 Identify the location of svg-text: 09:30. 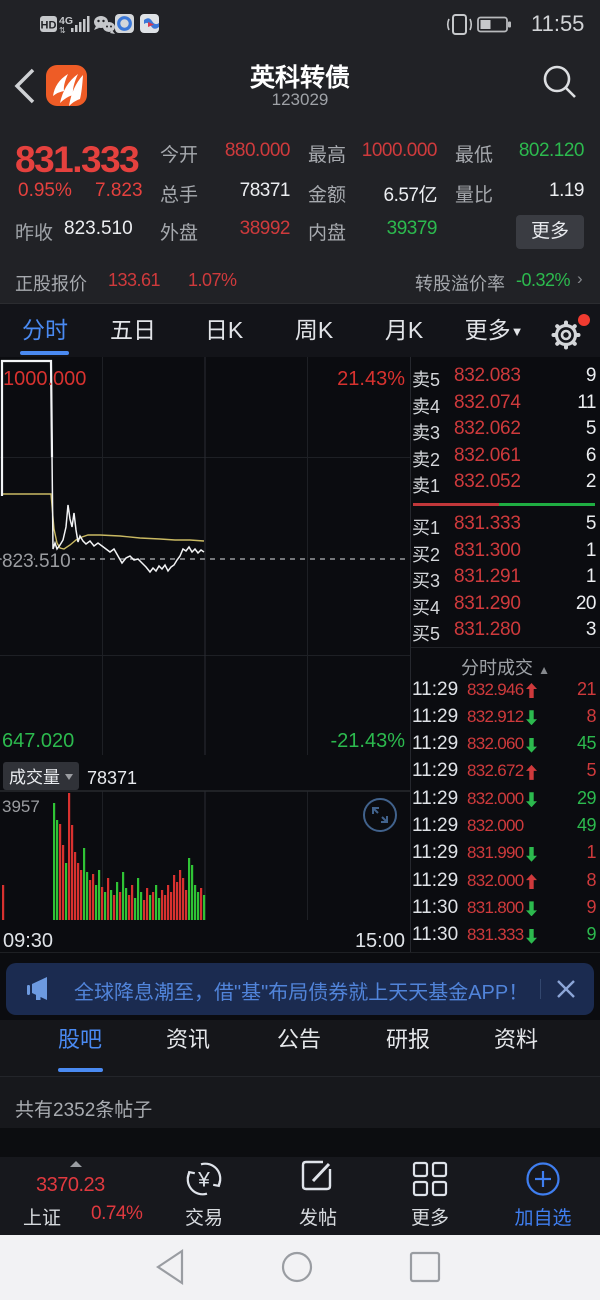
(28, 941).